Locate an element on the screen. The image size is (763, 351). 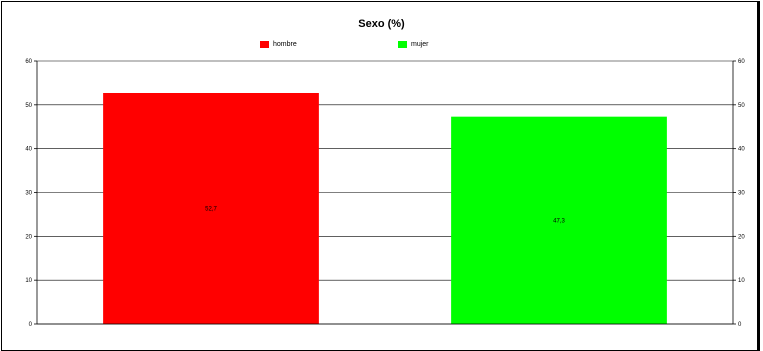
legend-item-hombre: hombre is located at coordinates (278, 44).